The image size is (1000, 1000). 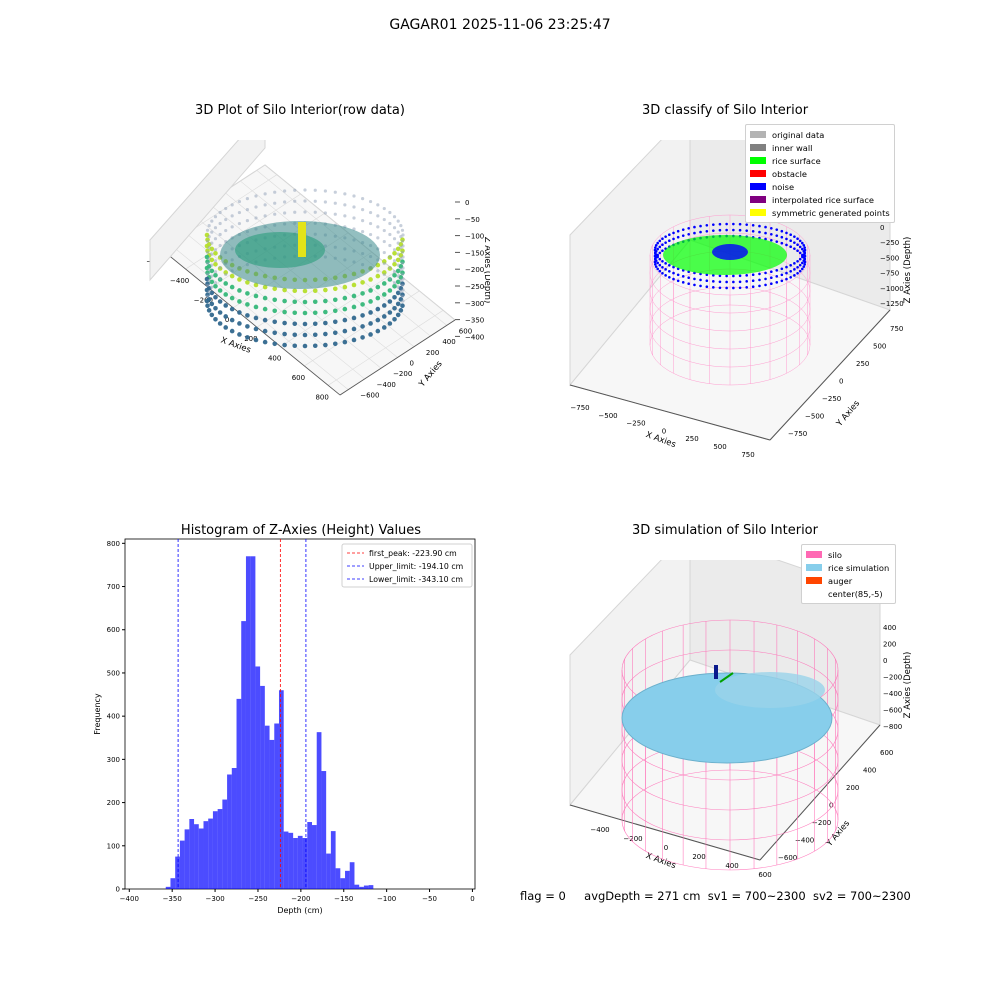 I want to click on legend-entry: interpolated rice surface, so click(x=820, y=199).